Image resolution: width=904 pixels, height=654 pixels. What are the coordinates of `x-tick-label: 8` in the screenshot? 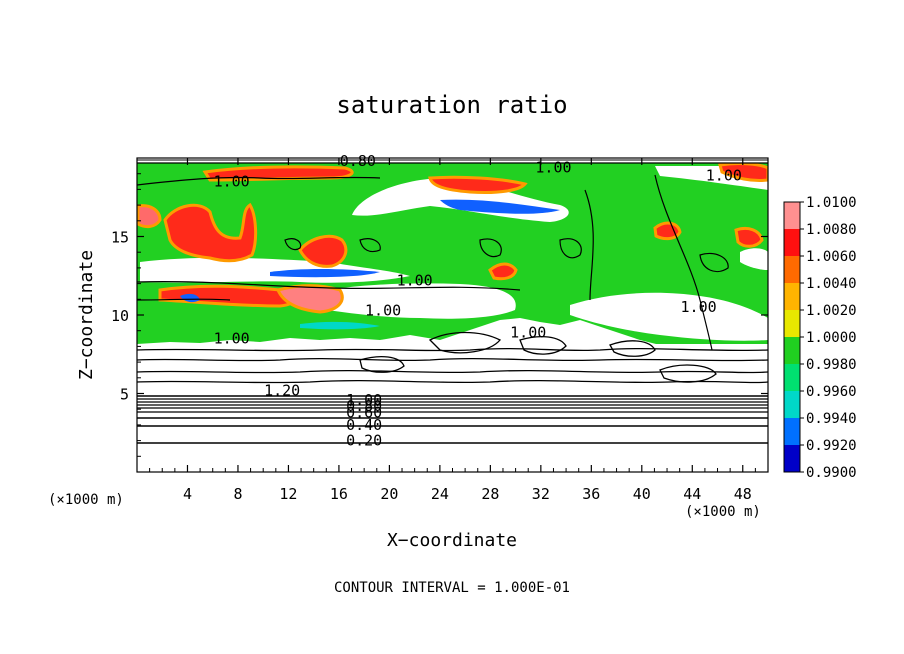 It's located at (237, 494).